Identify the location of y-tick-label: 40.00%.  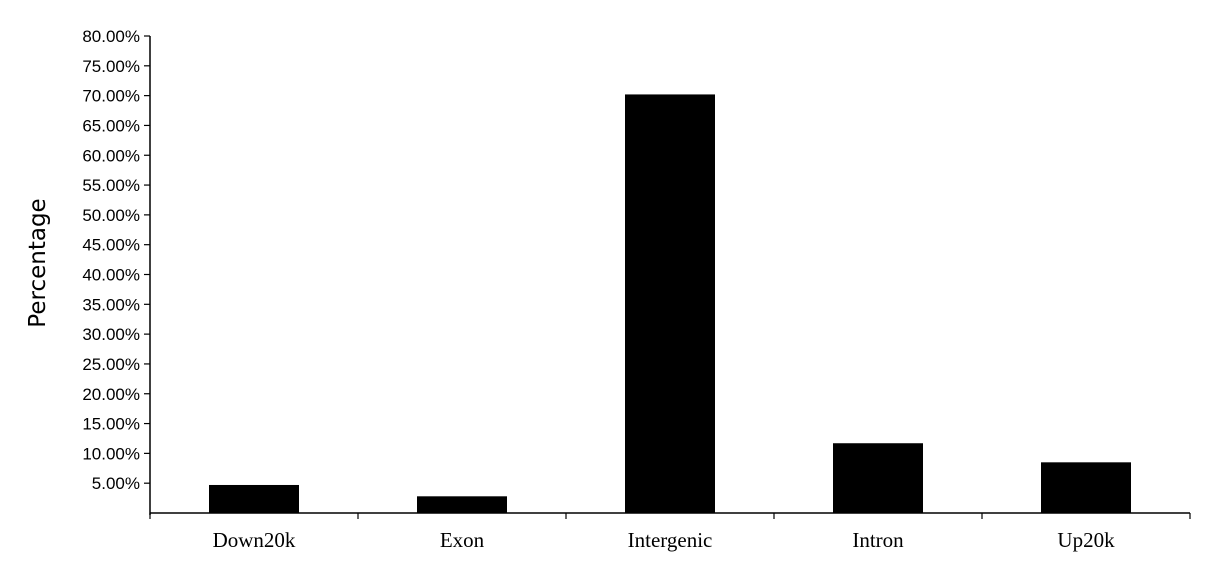
(111, 275).